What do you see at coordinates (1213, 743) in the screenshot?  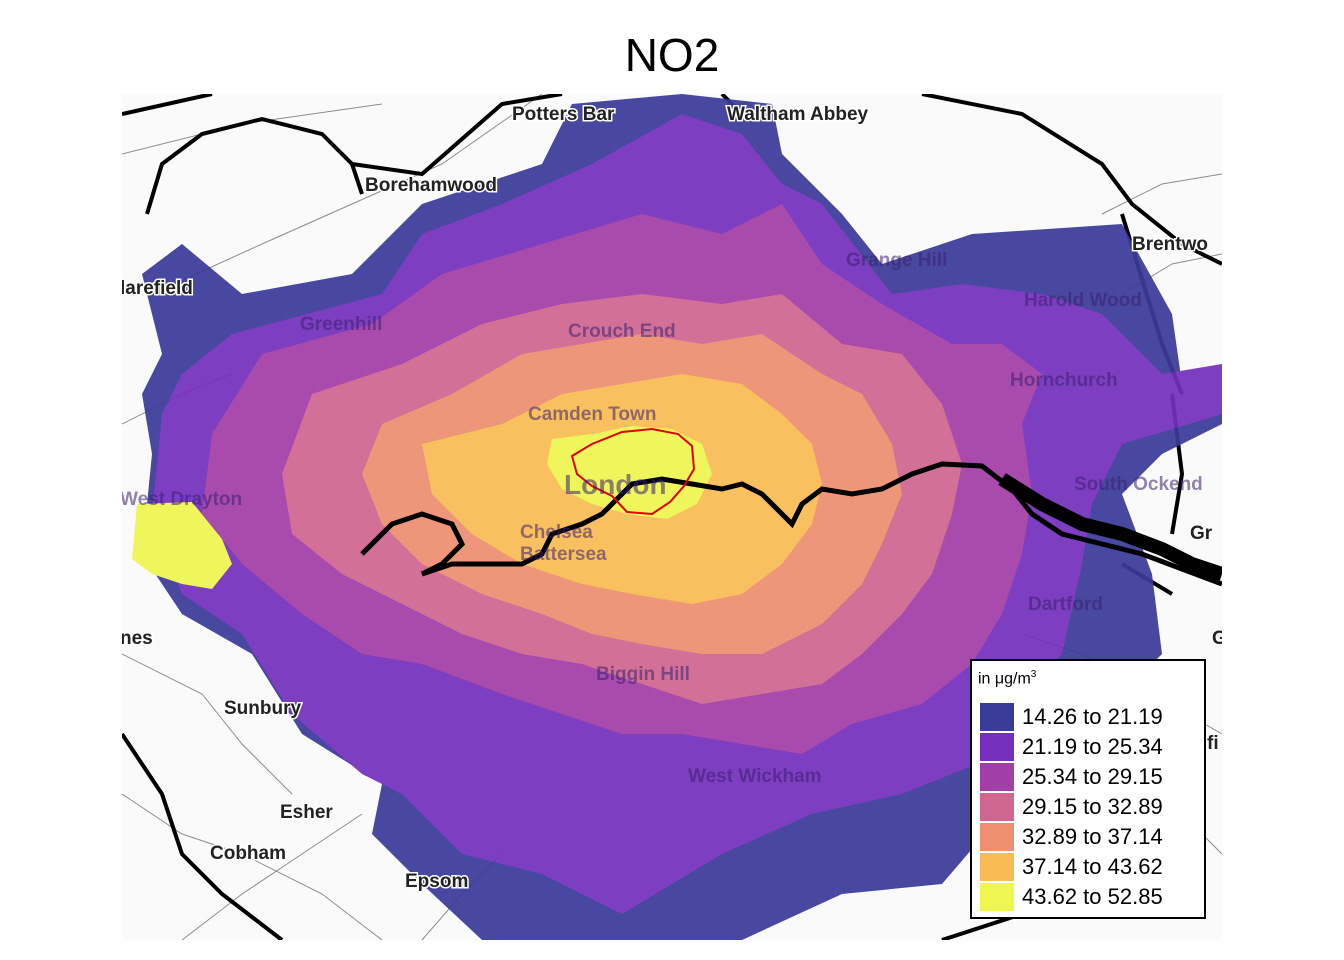 I see `label-fi: fi` at bounding box center [1213, 743].